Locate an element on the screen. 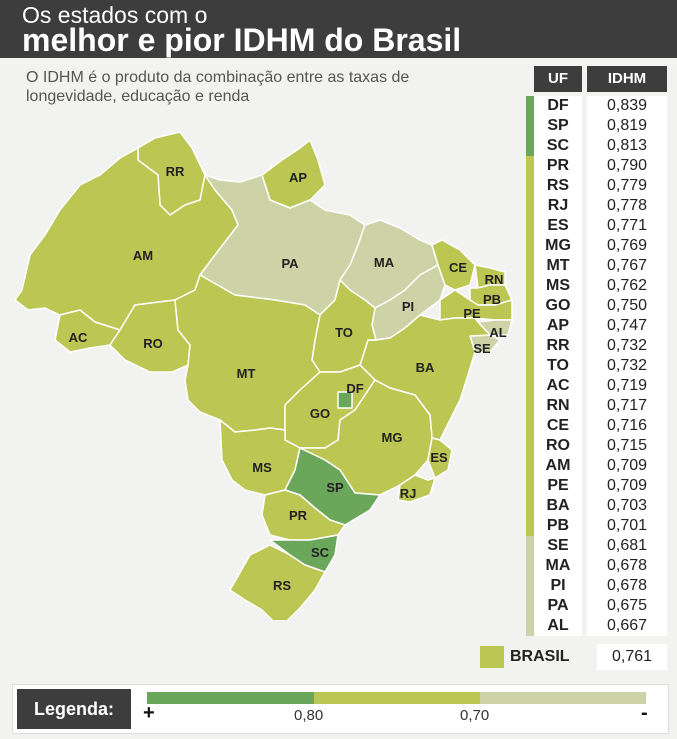 This screenshot has width=677, height=739. row-uf: MS is located at coordinates (558, 286).